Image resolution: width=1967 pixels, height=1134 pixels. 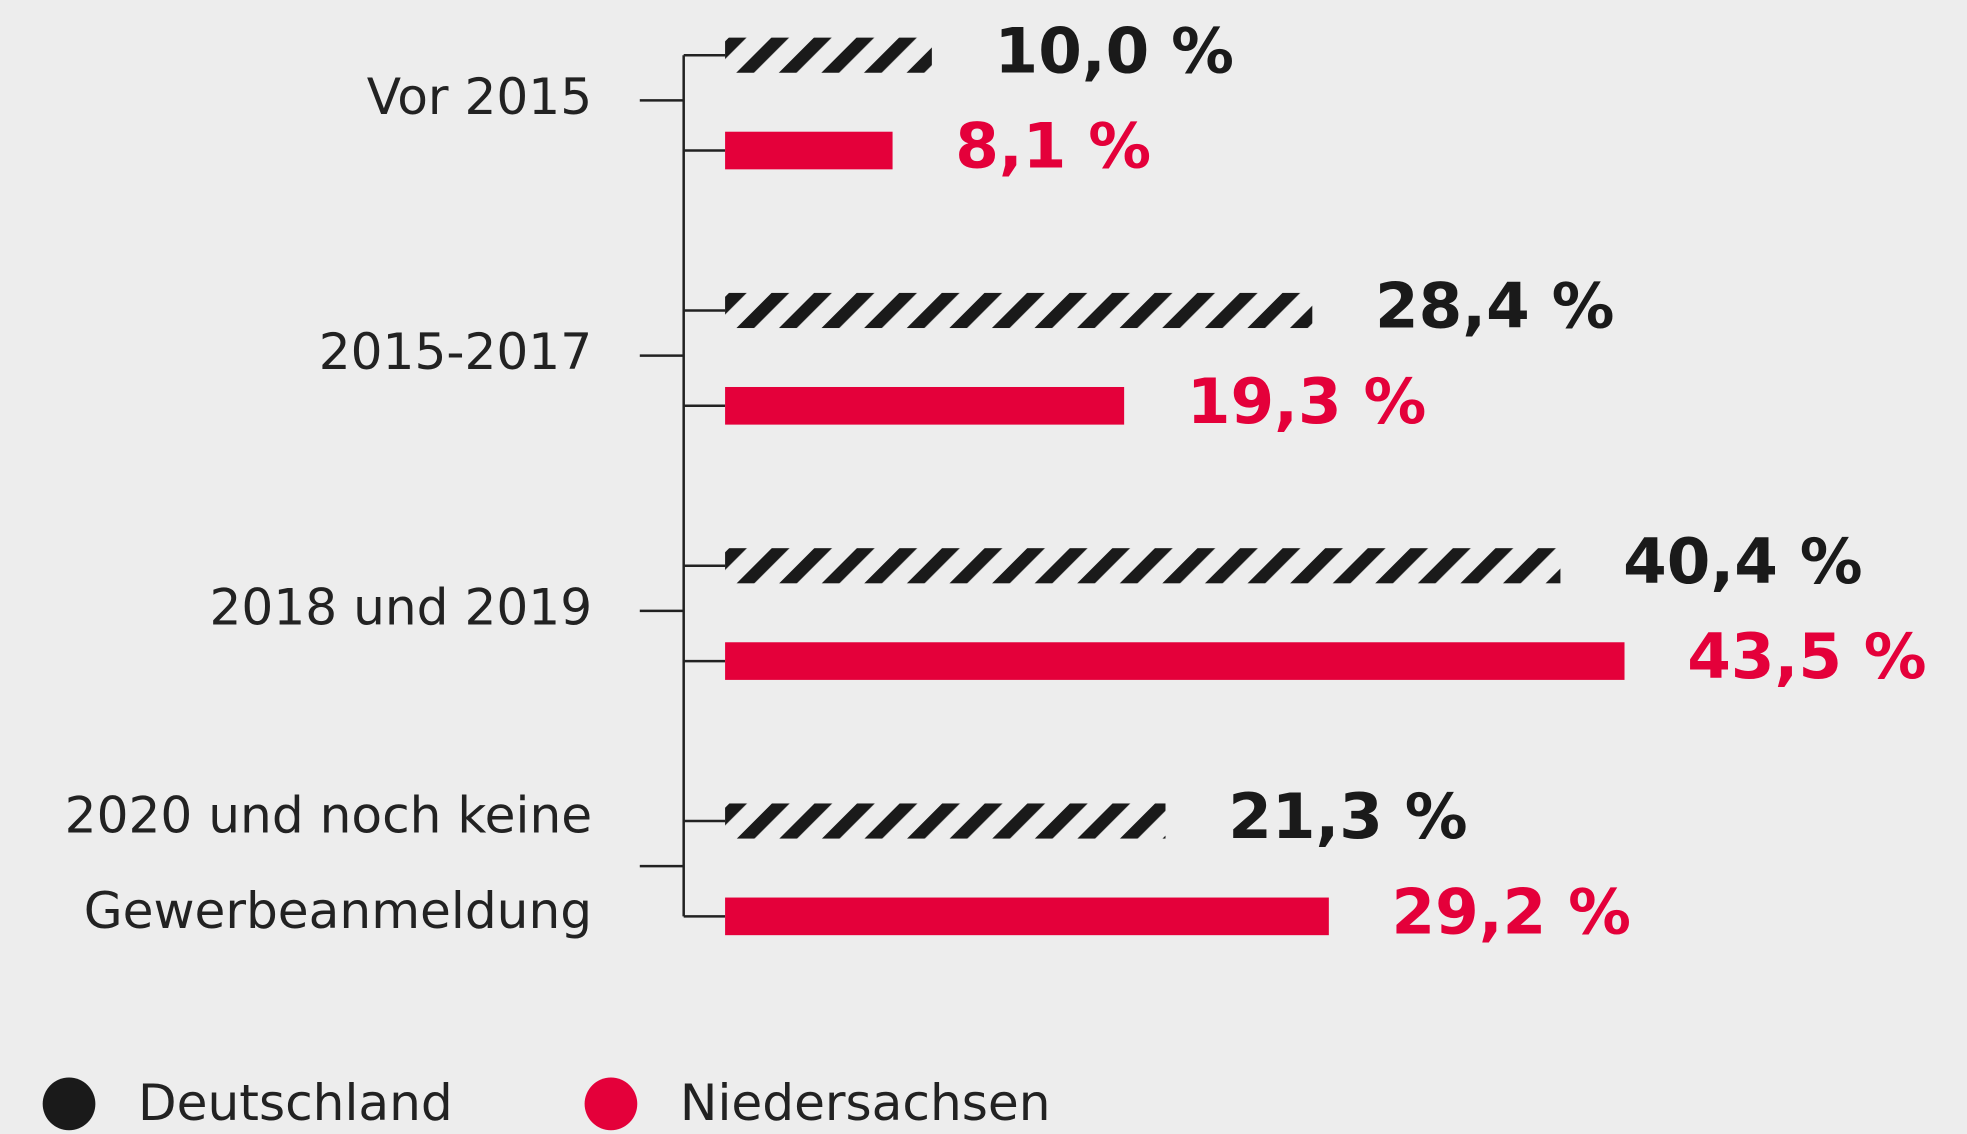 I want to click on value-label: 10,0 %, so click(x=1114, y=50).